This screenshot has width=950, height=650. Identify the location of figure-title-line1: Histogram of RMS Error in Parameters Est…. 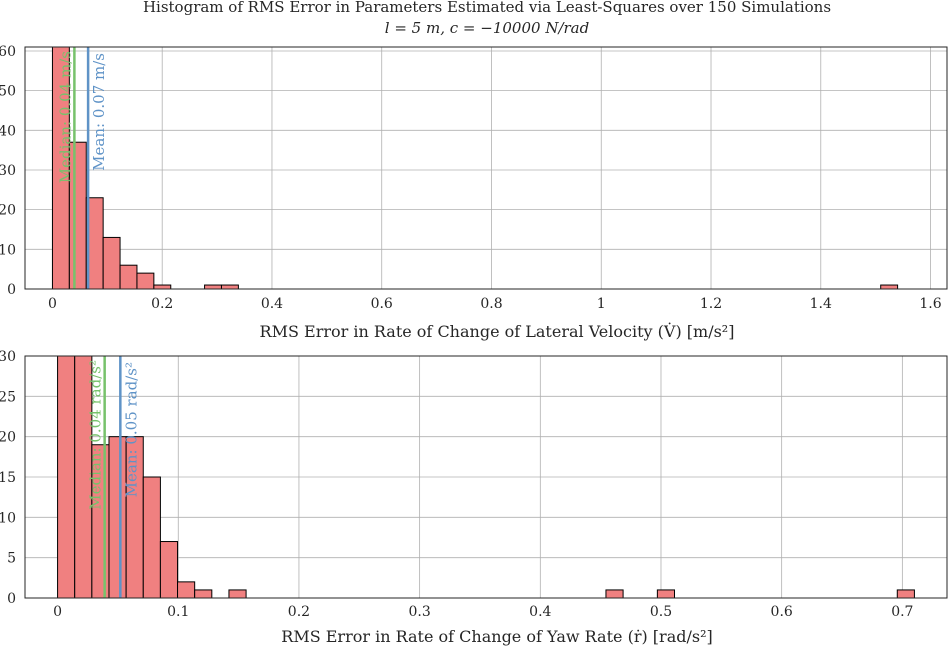
(487, 8).